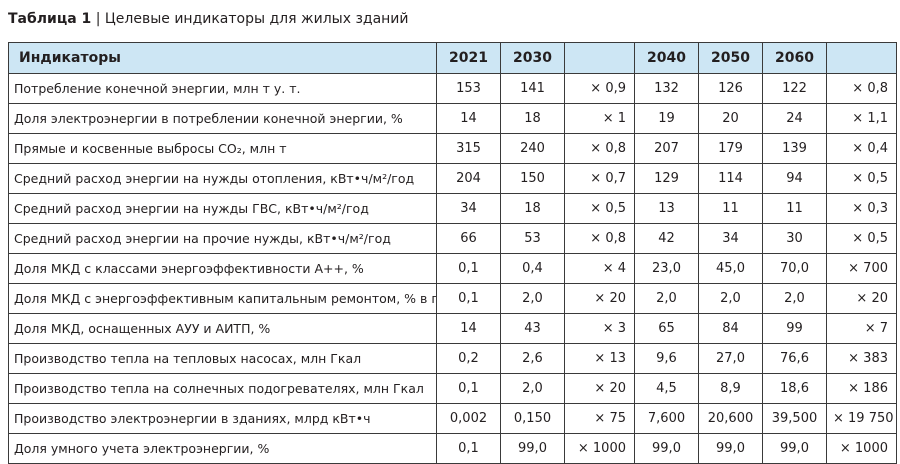  I want to click on multiplier-cell: × 7, so click(861, 328).